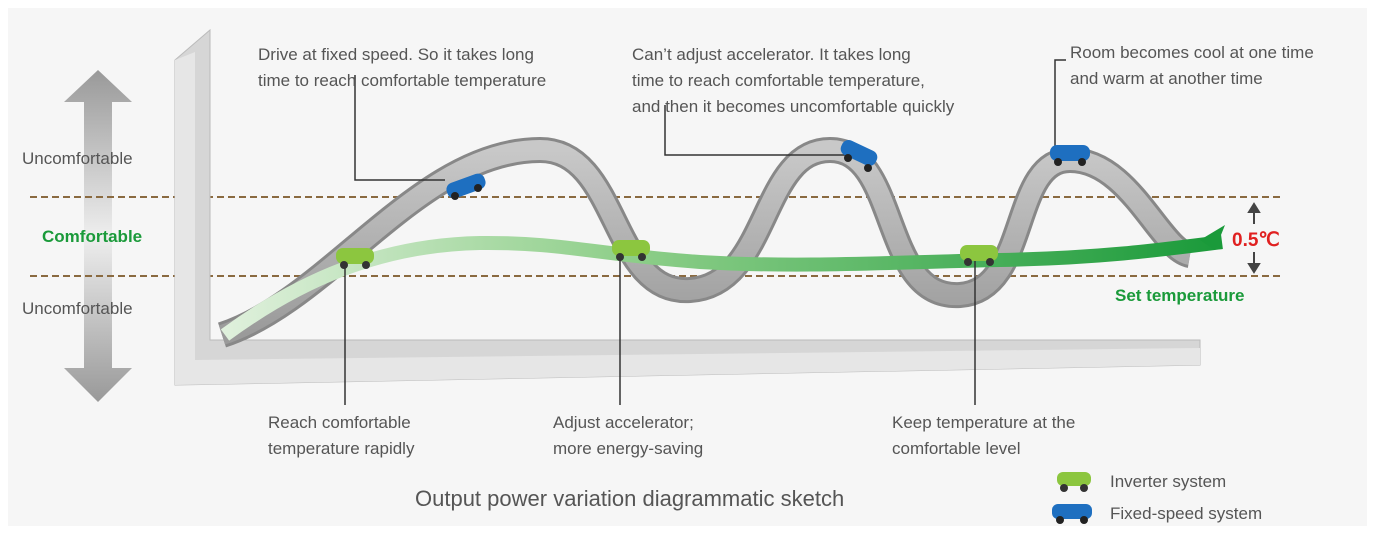  Describe the element at coordinates (778, 80) in the screenshot. I see `annotation: time to reach comfortable temperature,` at that location.